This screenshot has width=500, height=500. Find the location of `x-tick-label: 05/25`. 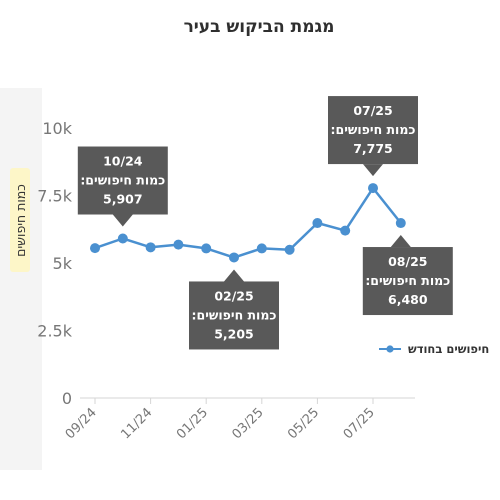

x-tick-label: 05/25 is located at coordinates (303, 423).